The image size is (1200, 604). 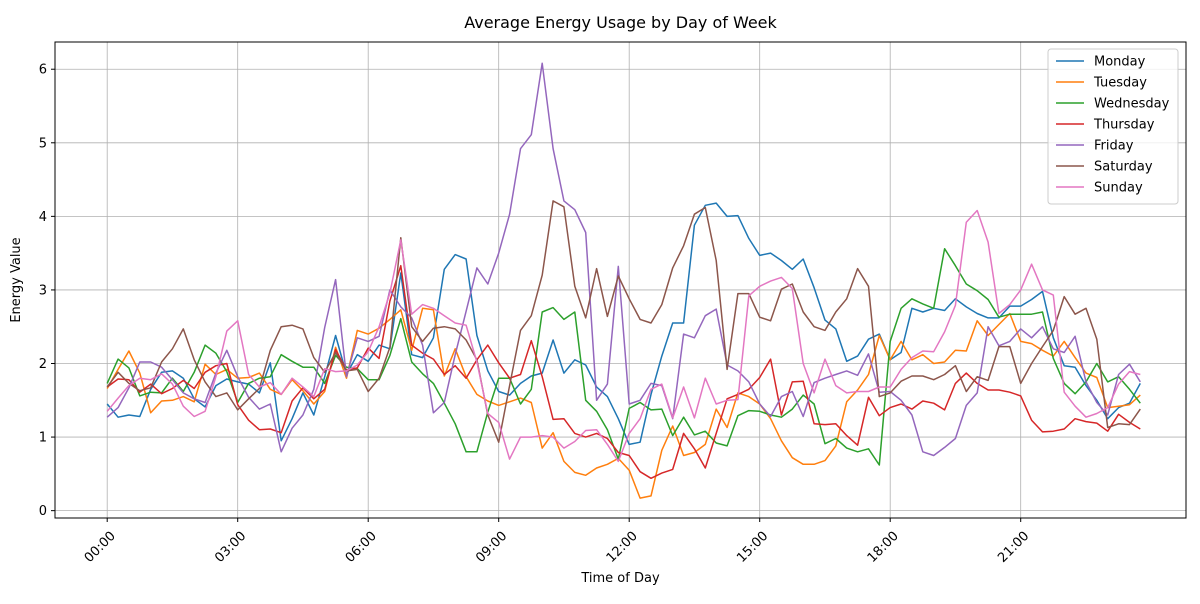 What do you see at coordinates (1124, 125) in the screenshot?
I see `legend-label-thursday: Thursday` at bounding box center [1124, 125].